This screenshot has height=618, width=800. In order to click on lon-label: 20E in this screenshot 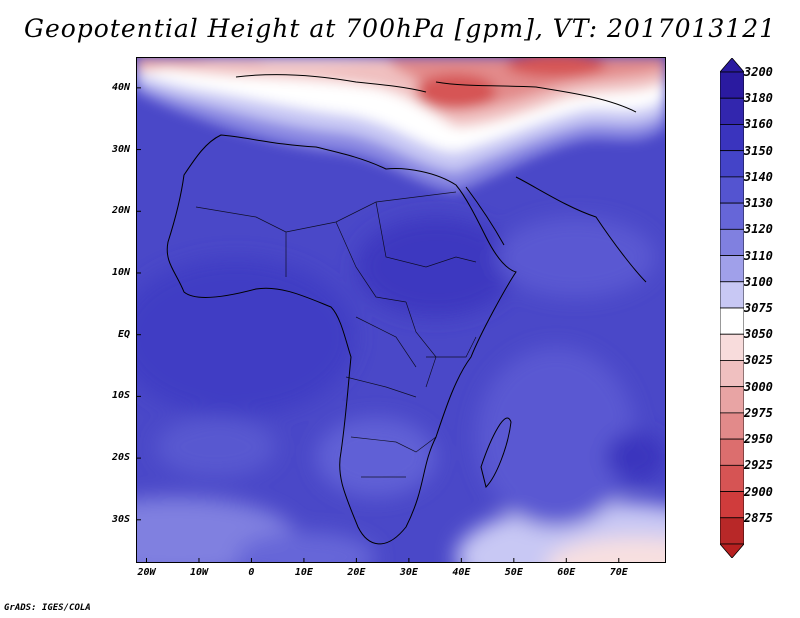, I will do `click(356, 572)`.